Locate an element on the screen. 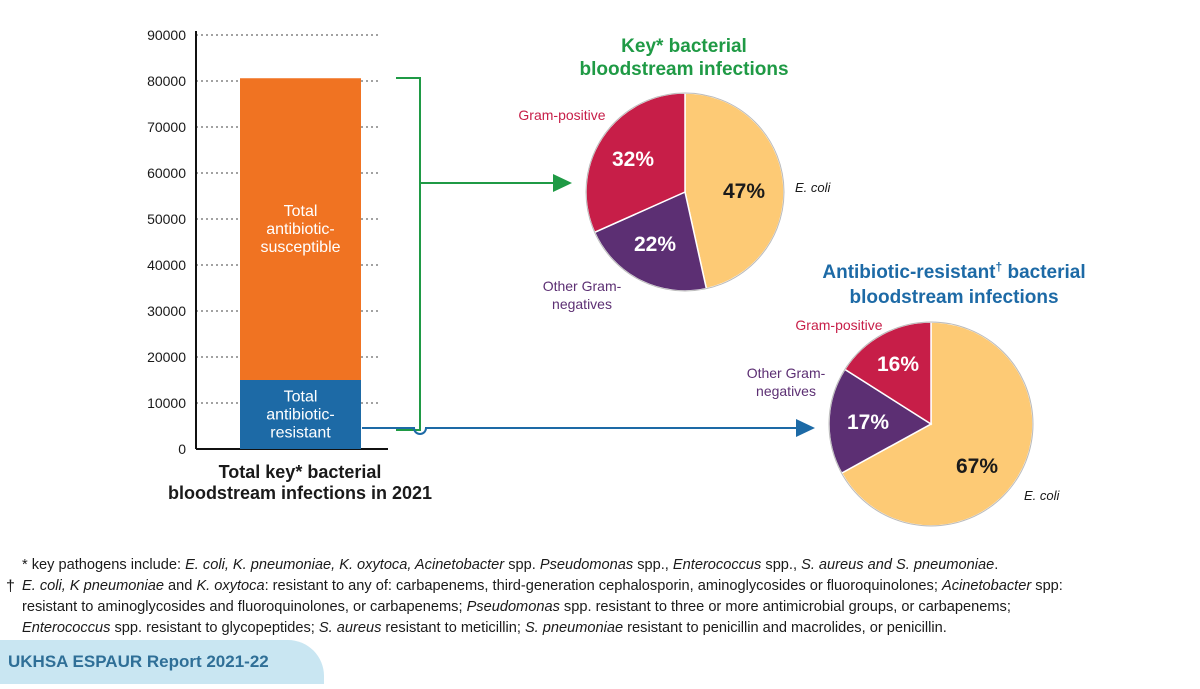 The image size is (1200, 689). footnote-fragment: spp. is located at coordinates (522, 565).